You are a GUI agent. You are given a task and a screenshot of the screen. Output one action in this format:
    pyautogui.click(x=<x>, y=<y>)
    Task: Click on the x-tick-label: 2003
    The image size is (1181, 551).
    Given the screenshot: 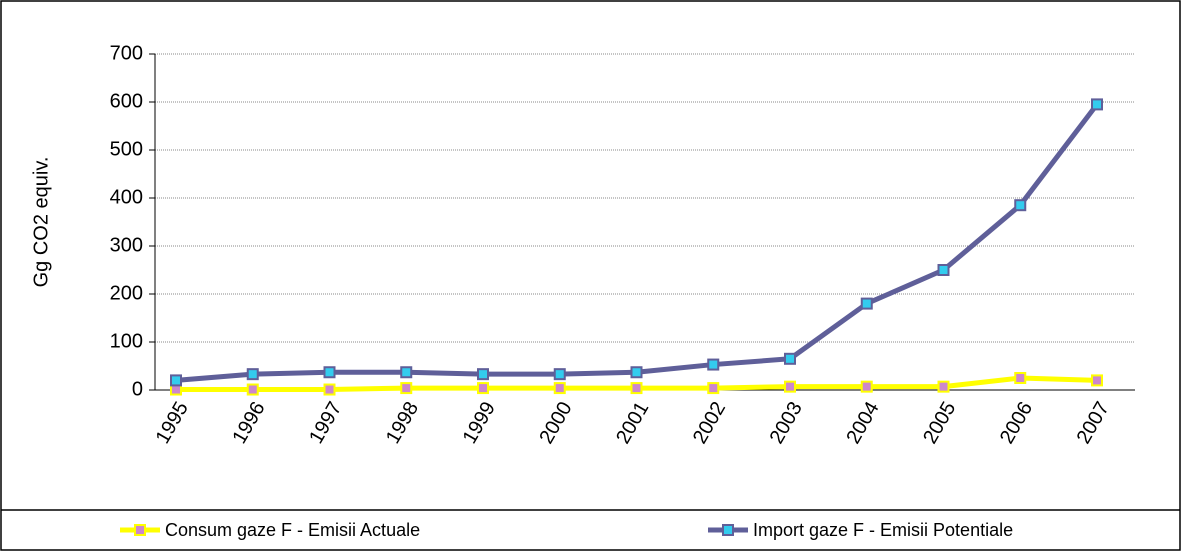 What is the action you would take?
    pyautogui.click(x=786, y=423)
    